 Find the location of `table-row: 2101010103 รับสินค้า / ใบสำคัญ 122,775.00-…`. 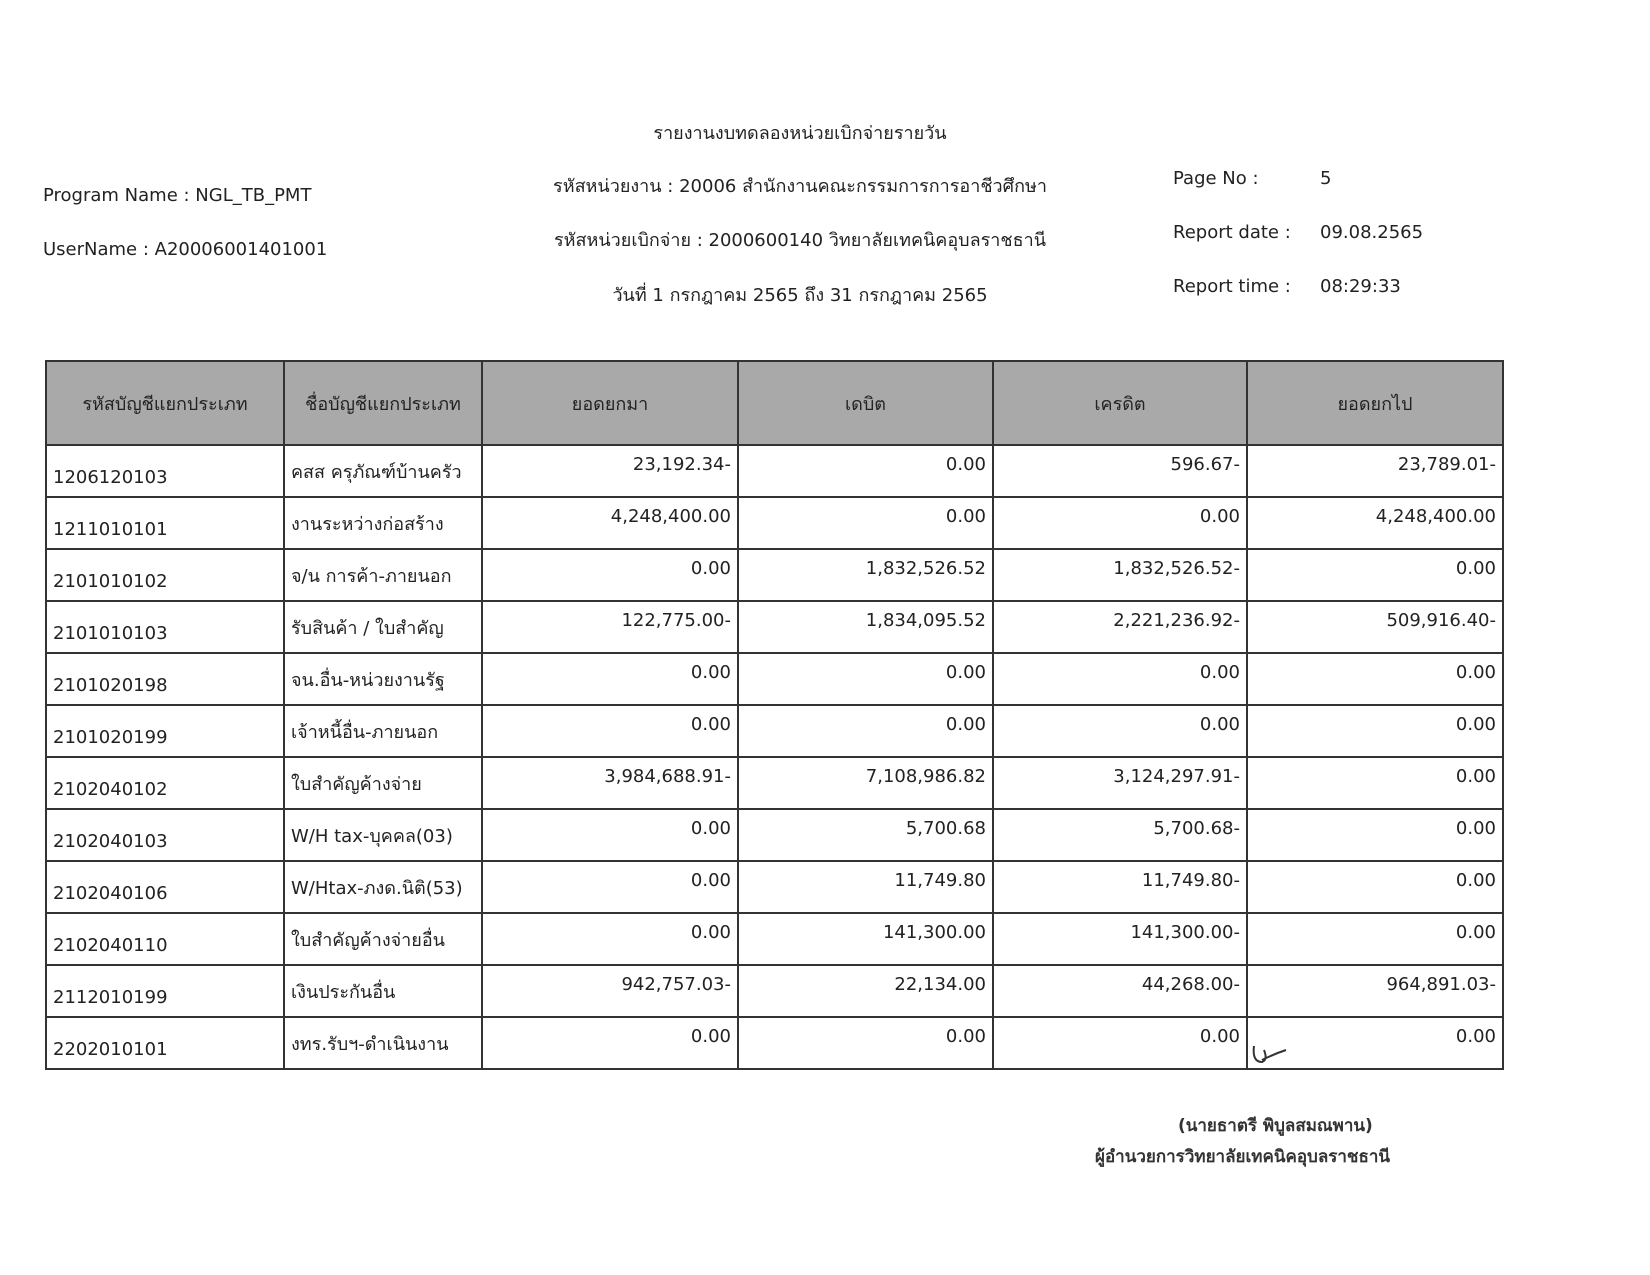

table-row: 2101010103 รับสินค้า / ใบสำคัญ 122,775.00-… is located at coordinates (774, 627).